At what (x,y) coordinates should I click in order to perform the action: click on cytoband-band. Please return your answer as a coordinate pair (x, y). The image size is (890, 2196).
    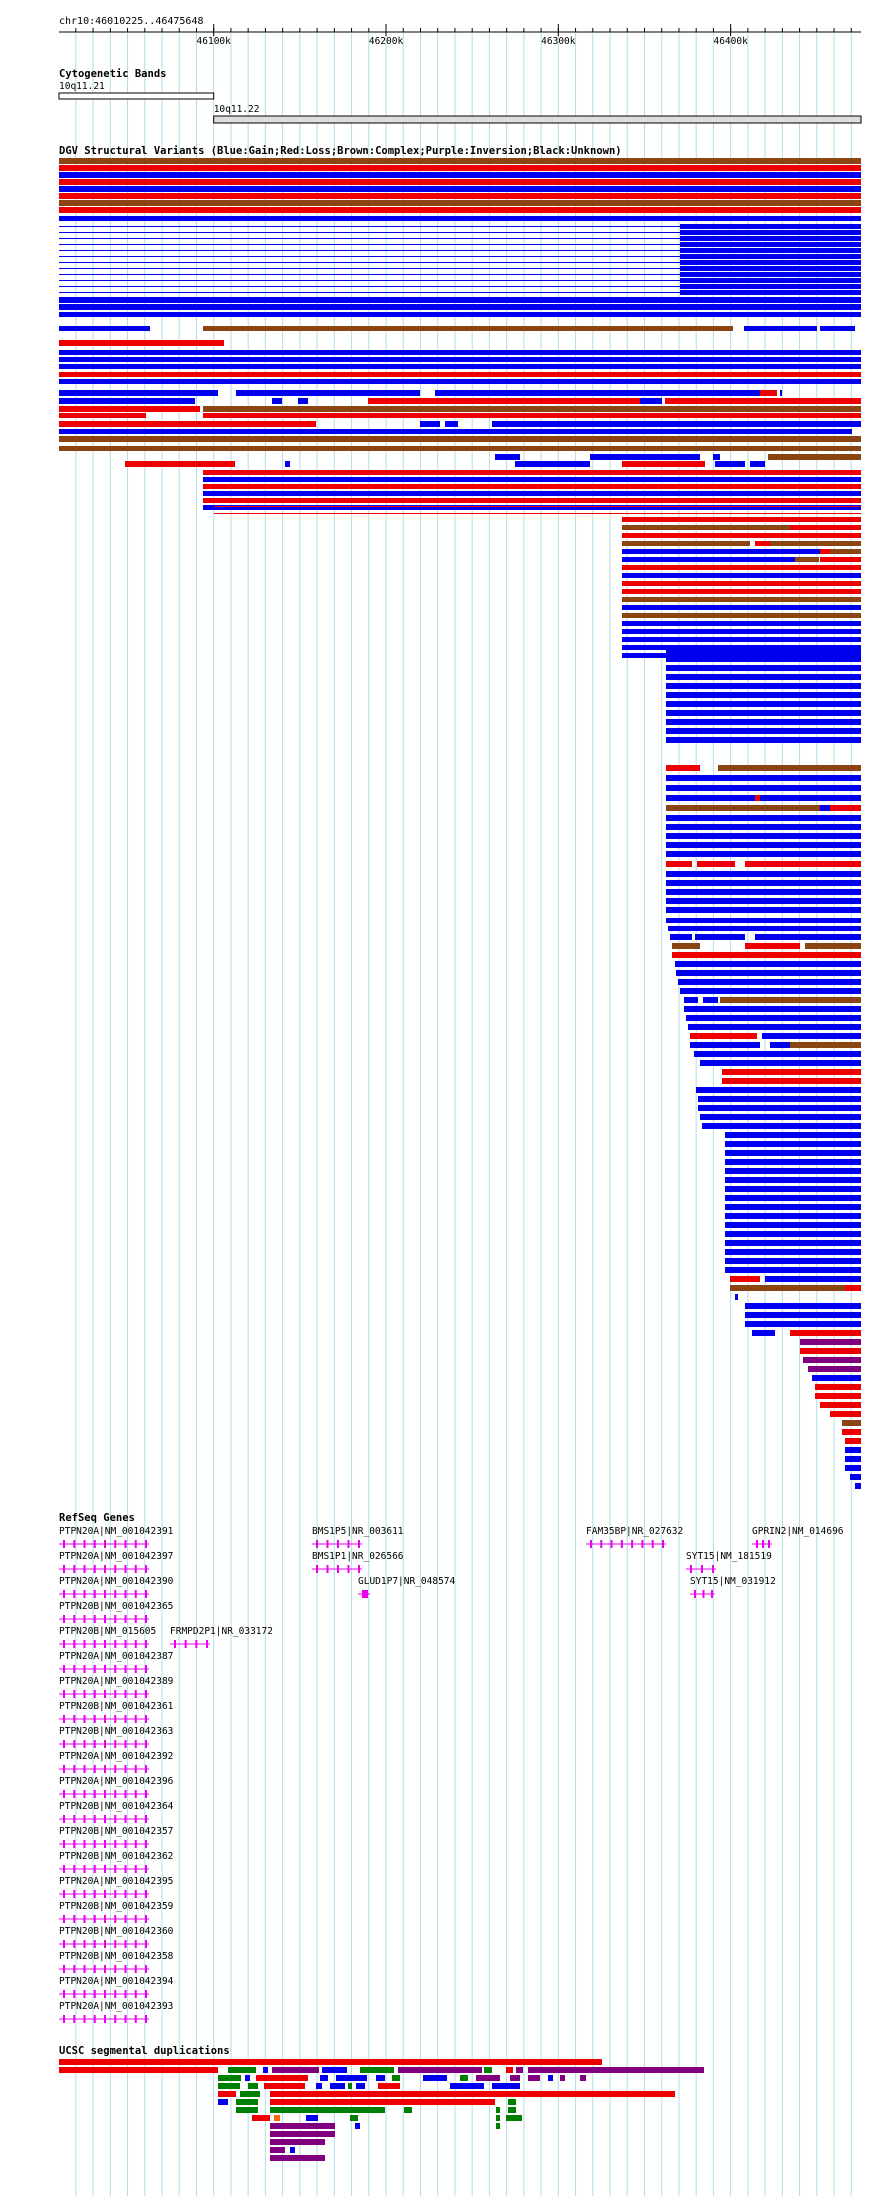
    Looking at the image, I should click on (136, 96).